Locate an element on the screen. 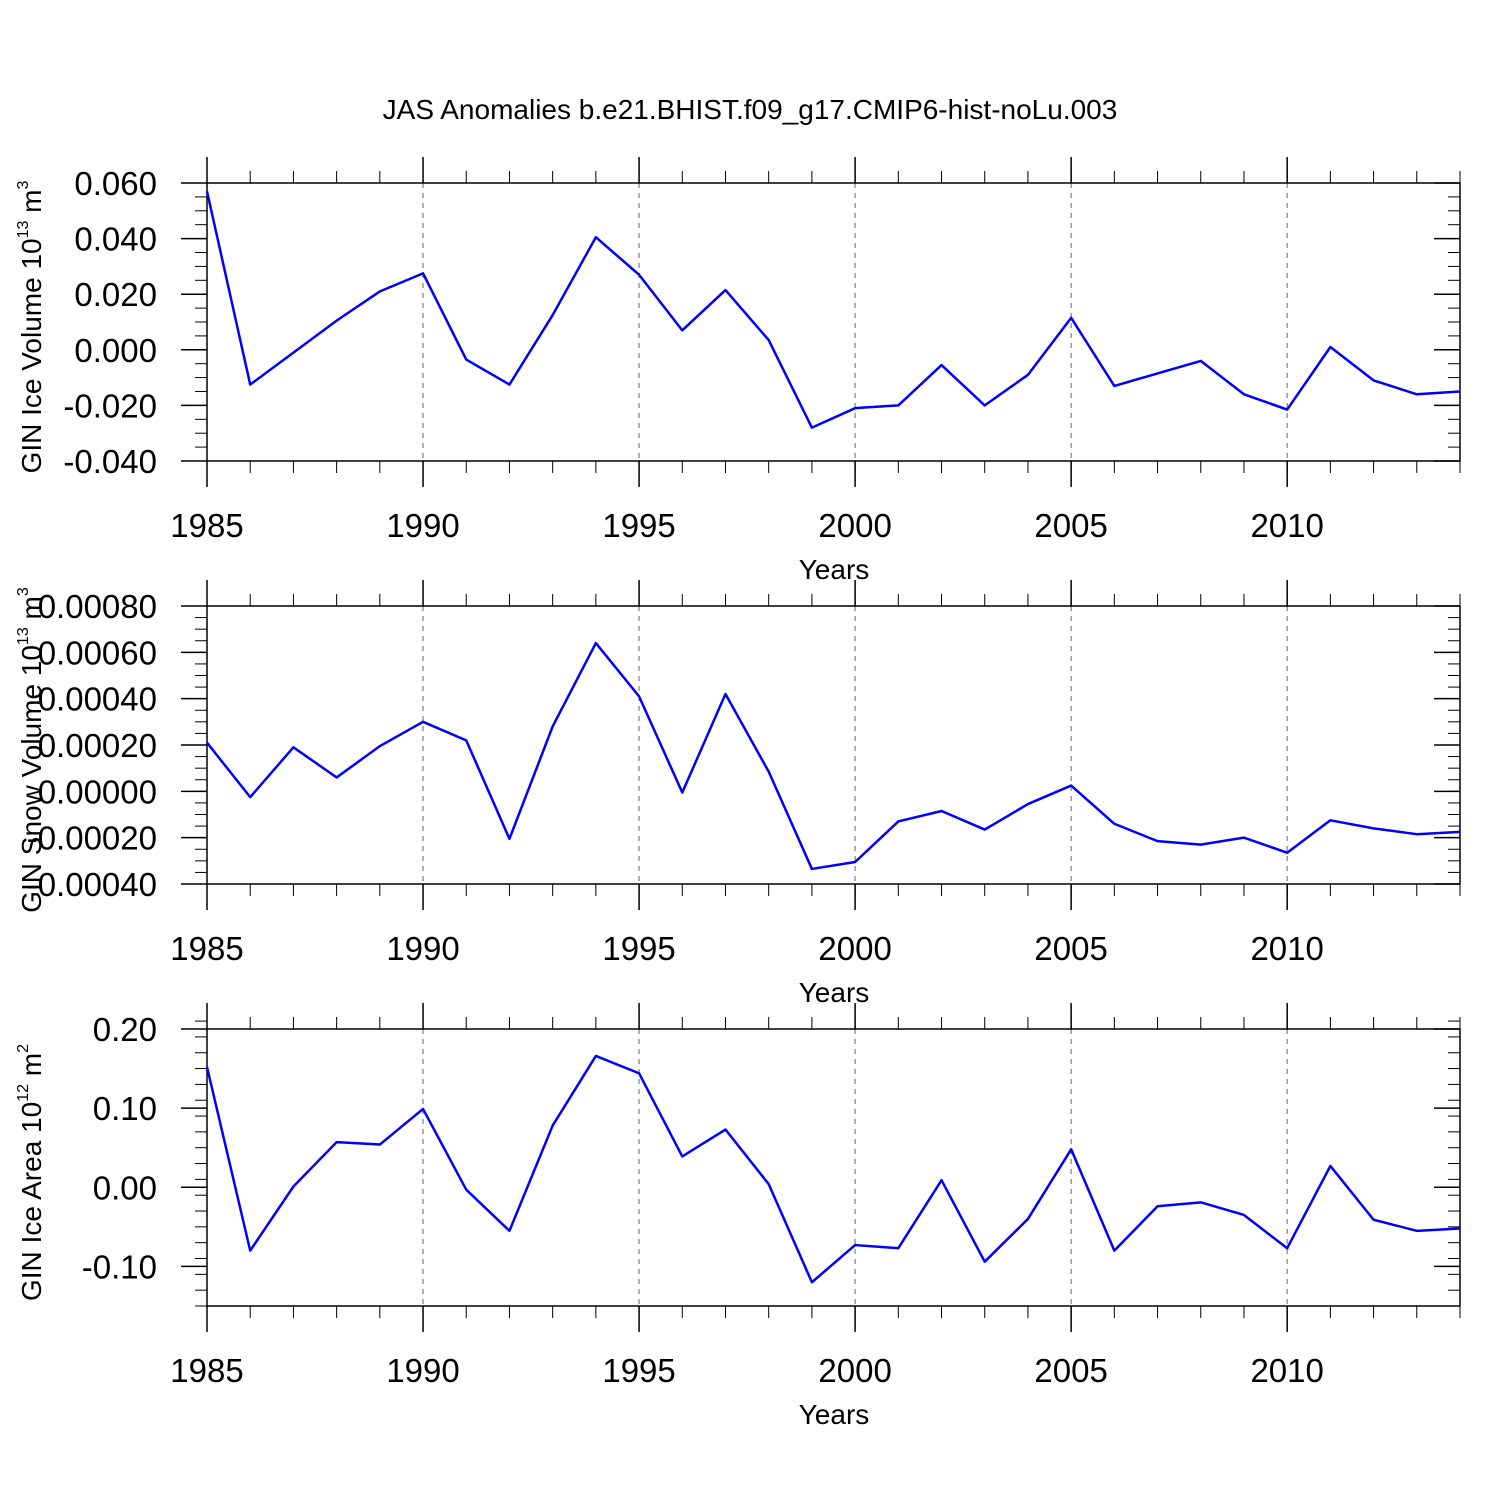 The width and height of the screenshot is (1500, 1500). y-tick-label: -0.00040 is located at coordinates (92, 884).